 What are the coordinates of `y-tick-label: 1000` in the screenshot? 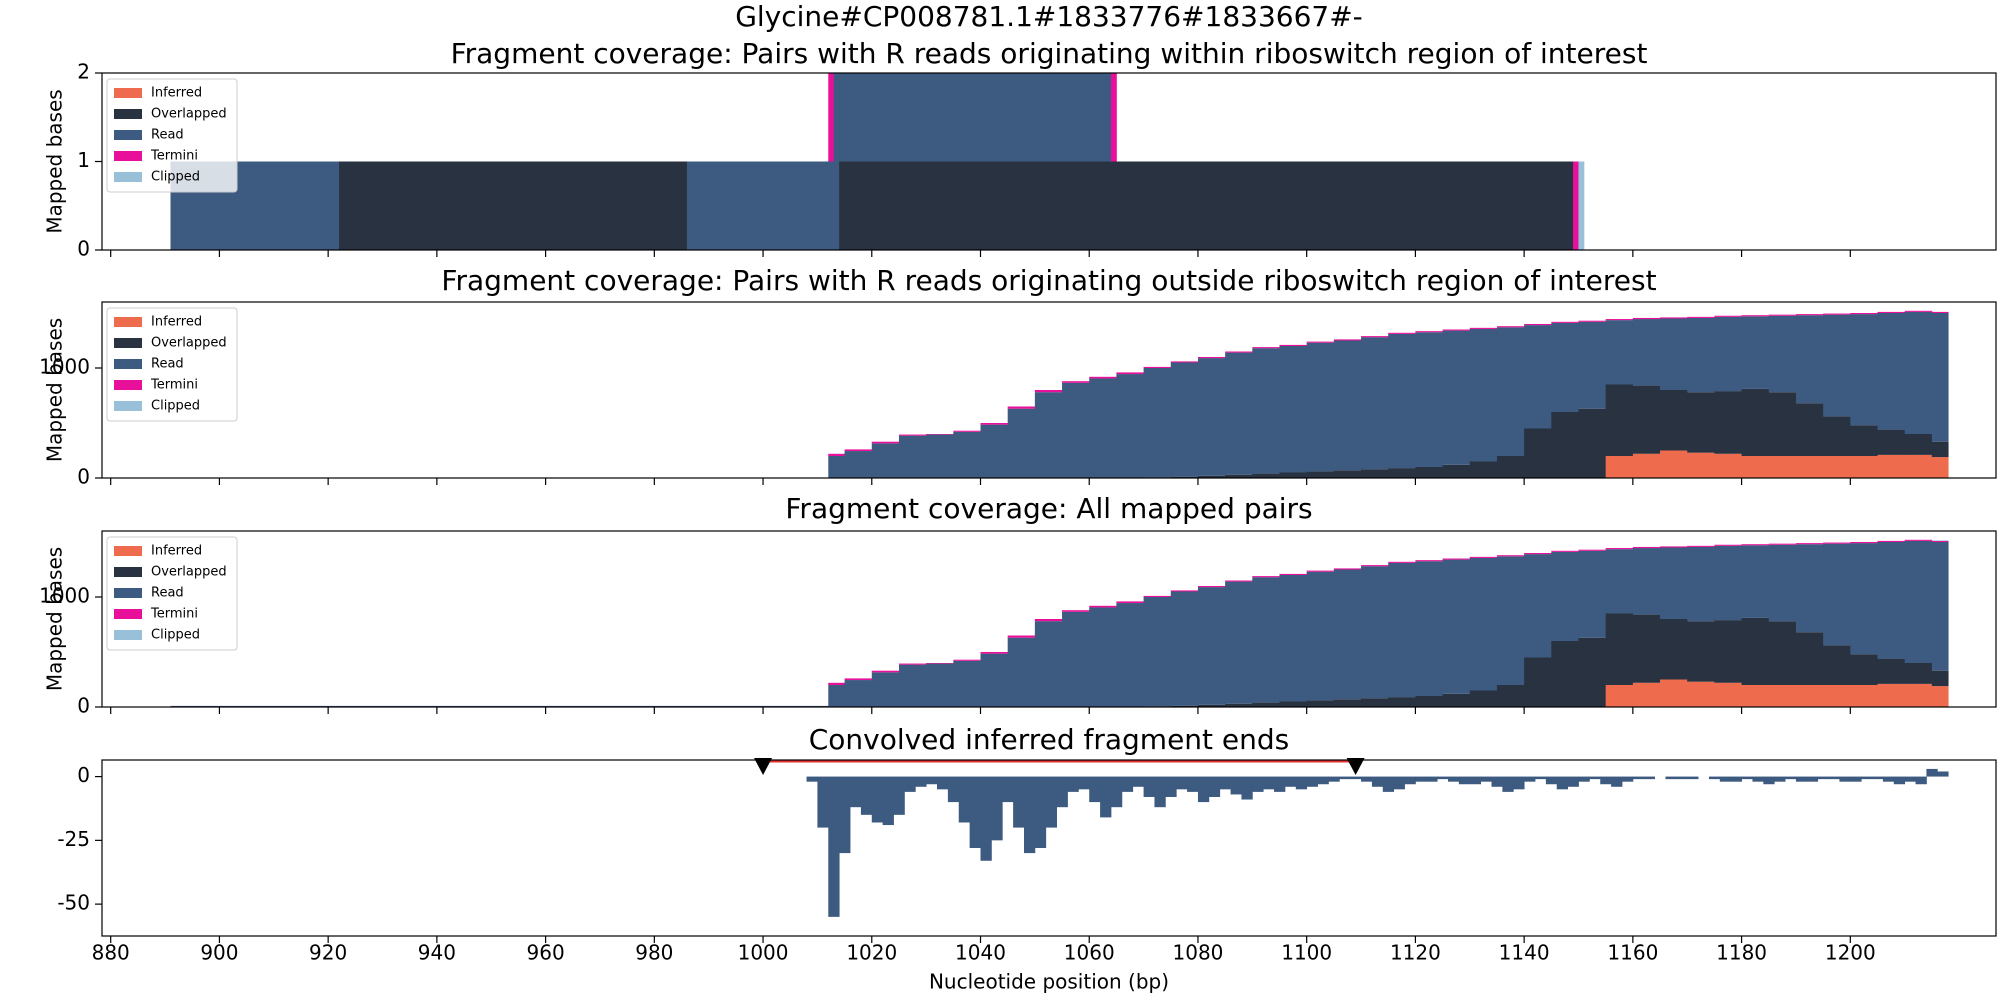 It's located at (64, 367).